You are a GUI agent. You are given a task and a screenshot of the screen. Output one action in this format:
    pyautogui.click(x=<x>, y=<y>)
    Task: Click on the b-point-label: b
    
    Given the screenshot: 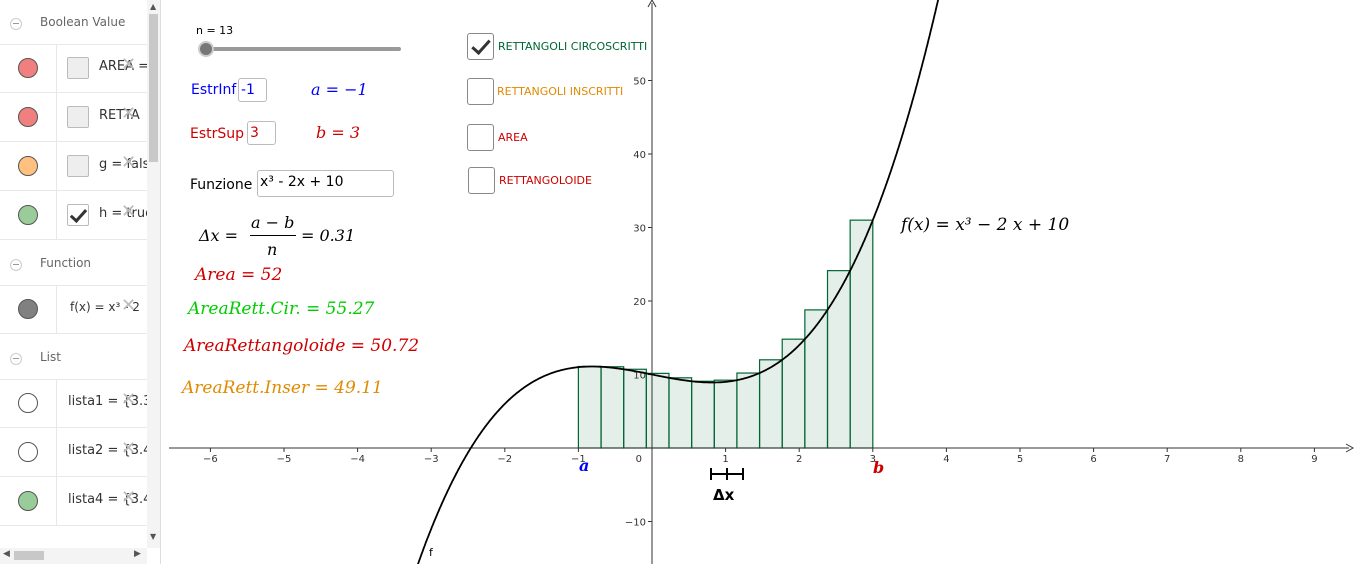 What is the action you would take?
    pyautogui.click(x=879, y=467)
    